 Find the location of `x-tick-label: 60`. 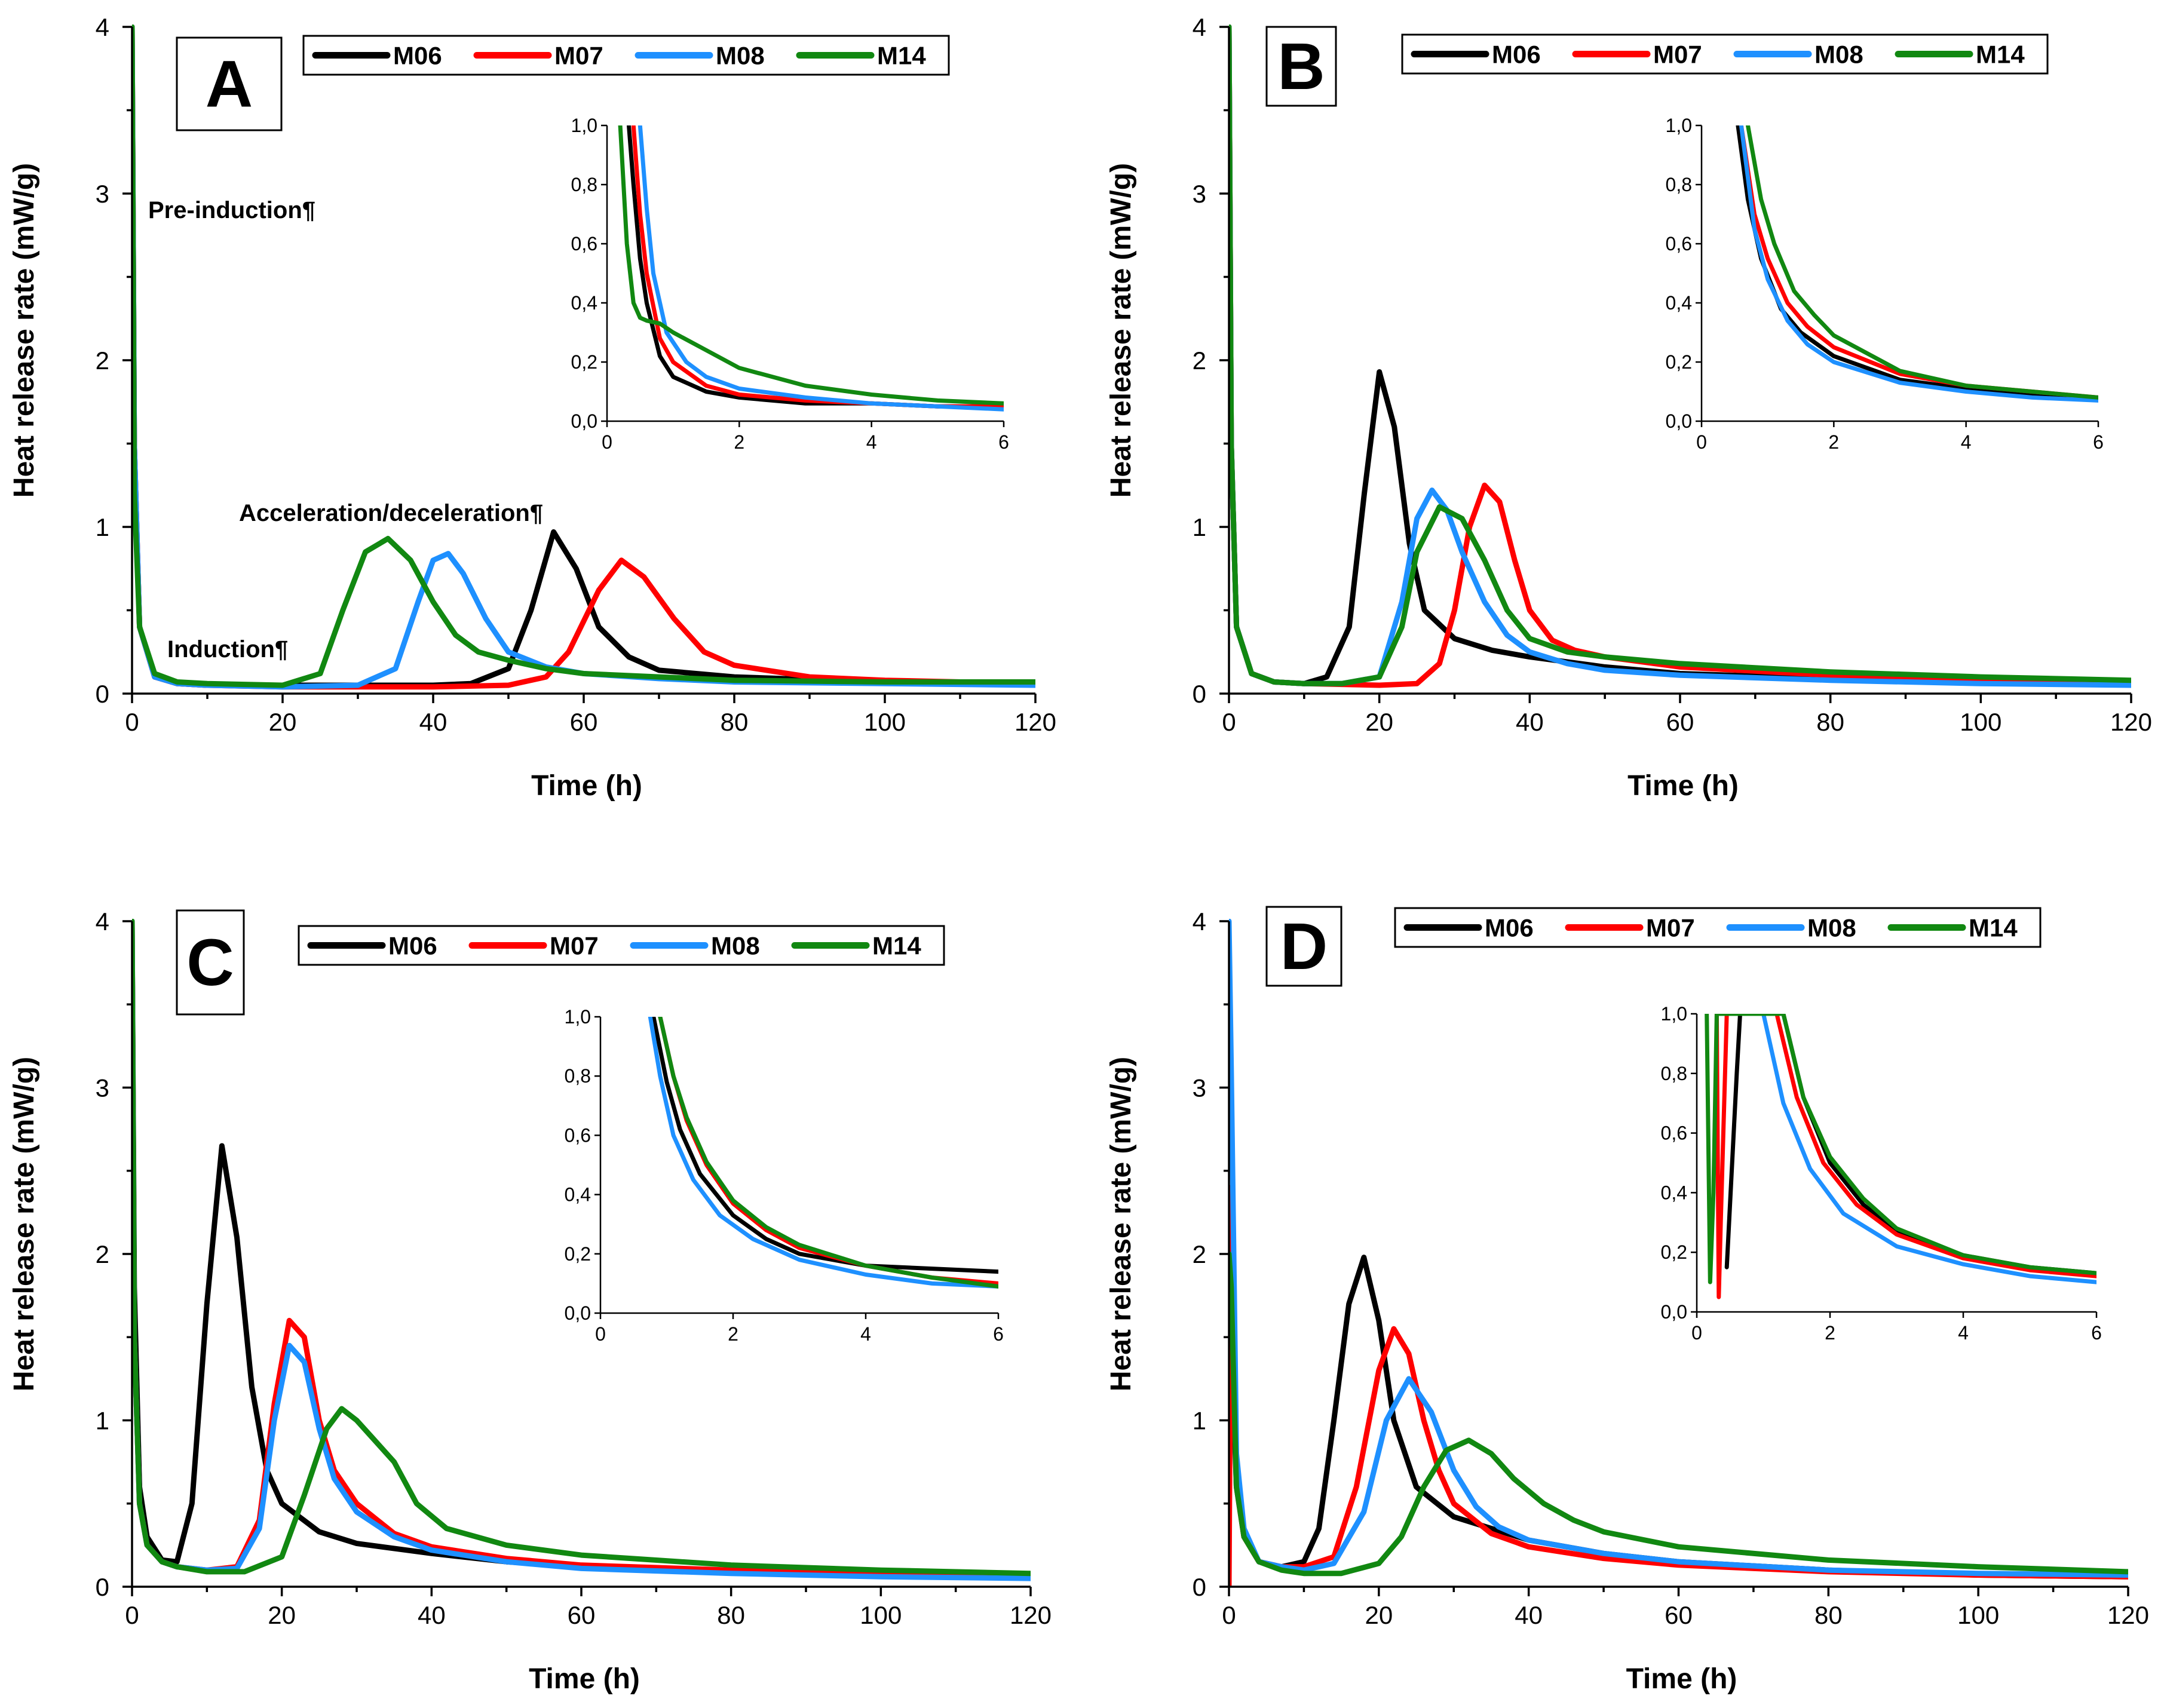

x-tick-label: 60 is located at coordinates (584, 722).